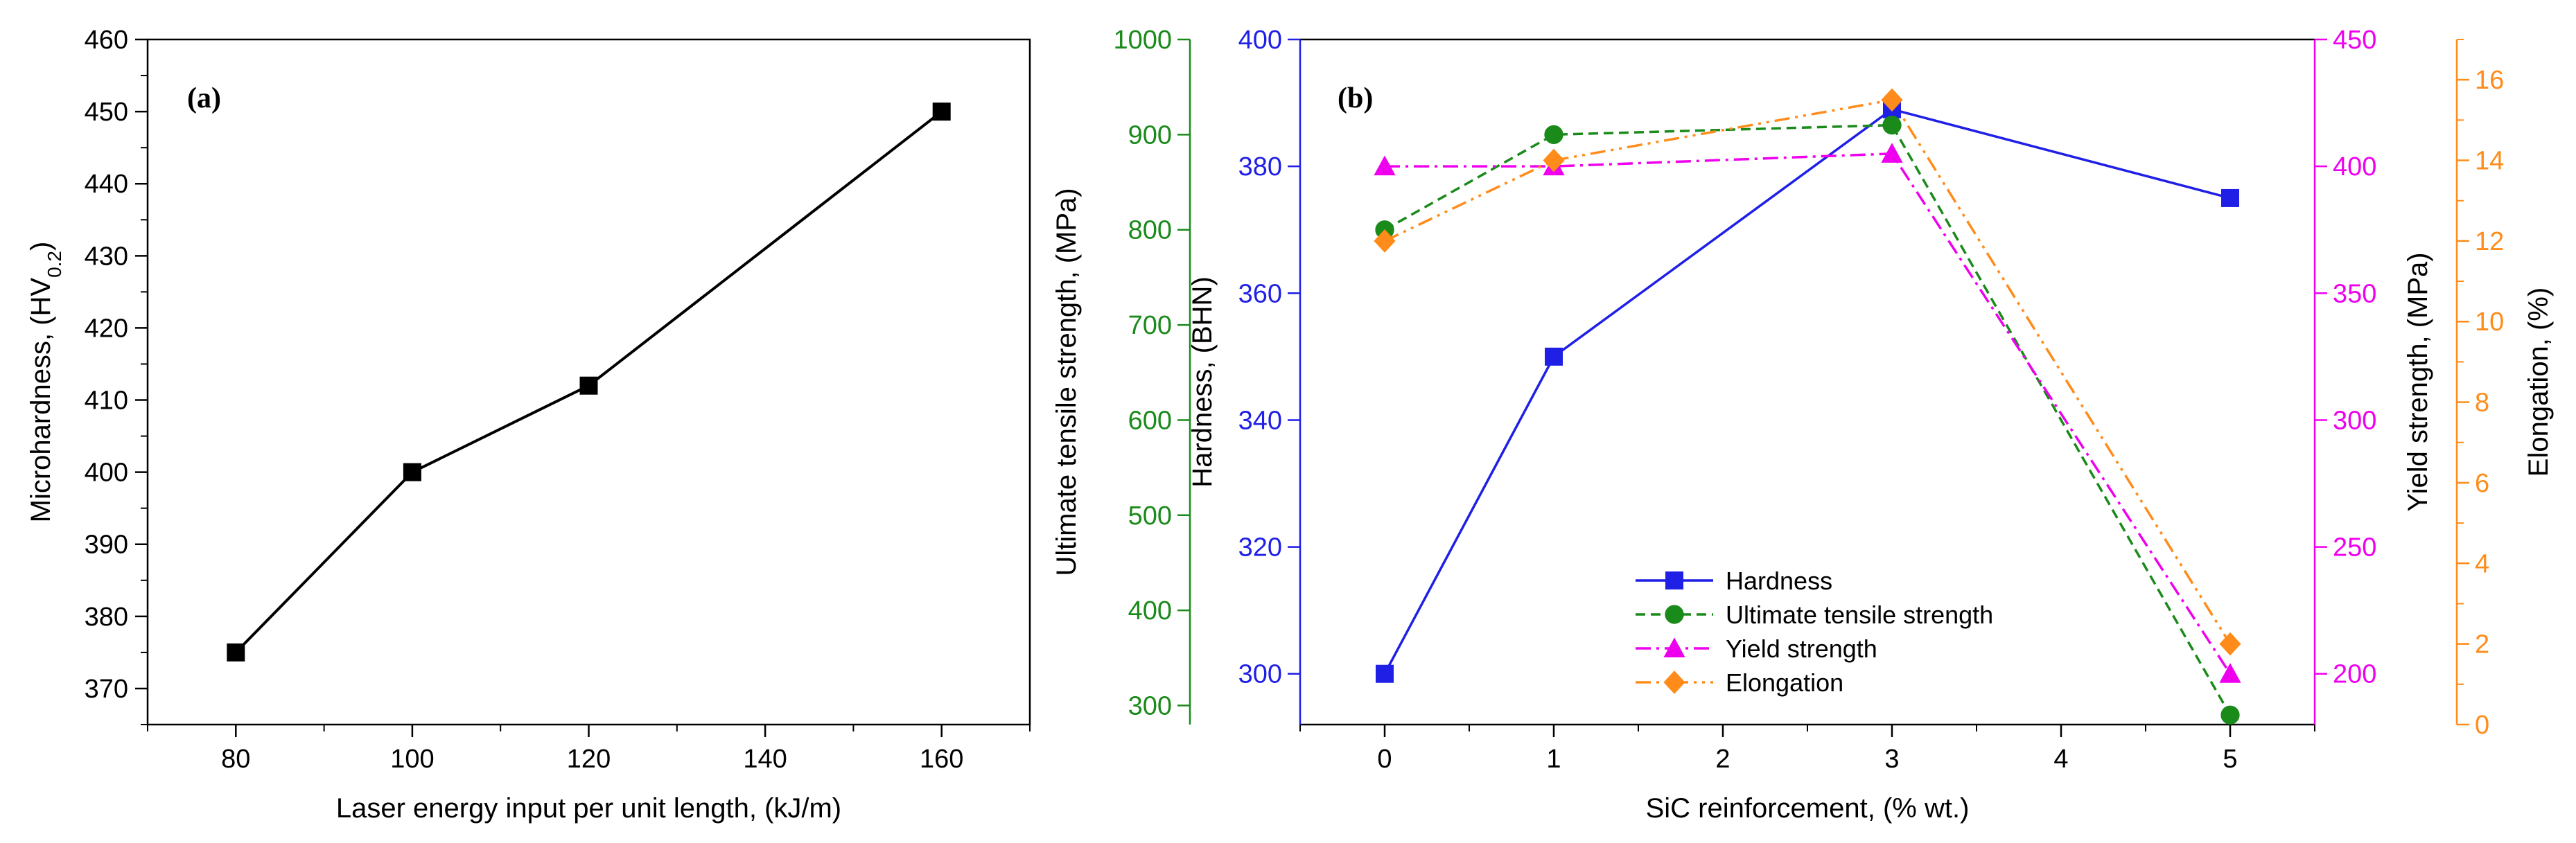 This screenshot has height=843, width=2576. I want to click on axis-yield-tick-label-350: 350, so click(2354, 293).